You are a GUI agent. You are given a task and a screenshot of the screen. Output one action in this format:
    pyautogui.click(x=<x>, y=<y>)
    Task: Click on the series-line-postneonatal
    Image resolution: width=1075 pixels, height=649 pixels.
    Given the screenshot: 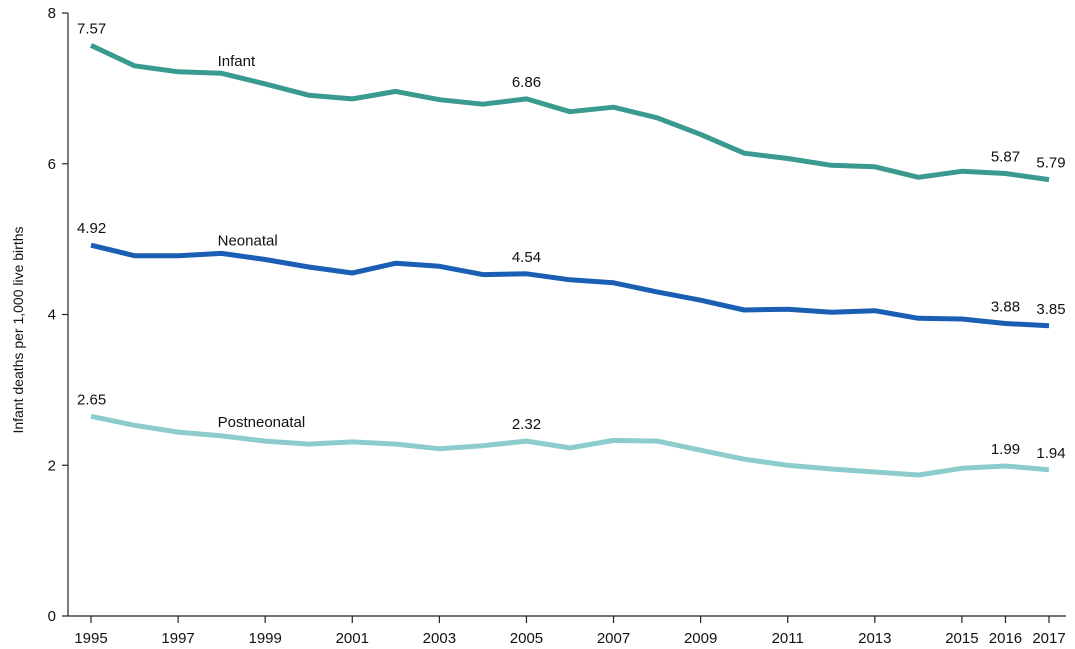 What is the action you would take?
    pyautogui.click(x=570, y=445)
    